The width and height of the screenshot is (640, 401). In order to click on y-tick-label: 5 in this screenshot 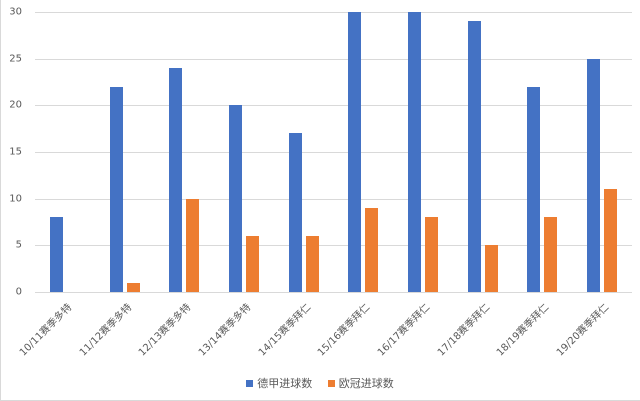, I will do `click(18, 245)`.